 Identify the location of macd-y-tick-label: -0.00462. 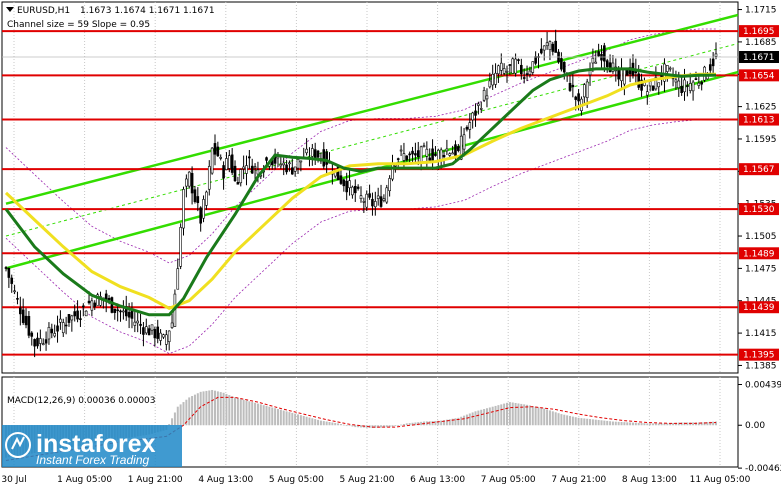
(763, 469).